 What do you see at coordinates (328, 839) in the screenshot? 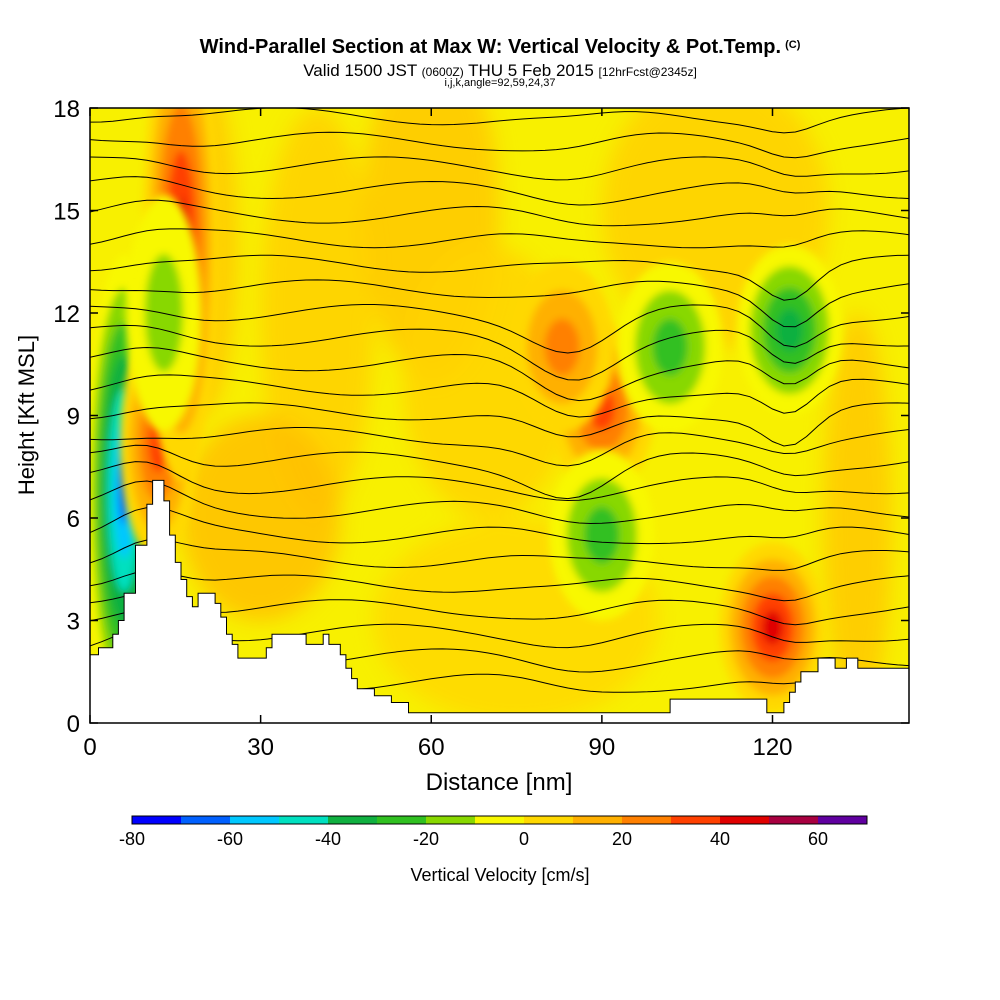
I see `colorbar-tick-label: -40` at bounding box center [328, 839].